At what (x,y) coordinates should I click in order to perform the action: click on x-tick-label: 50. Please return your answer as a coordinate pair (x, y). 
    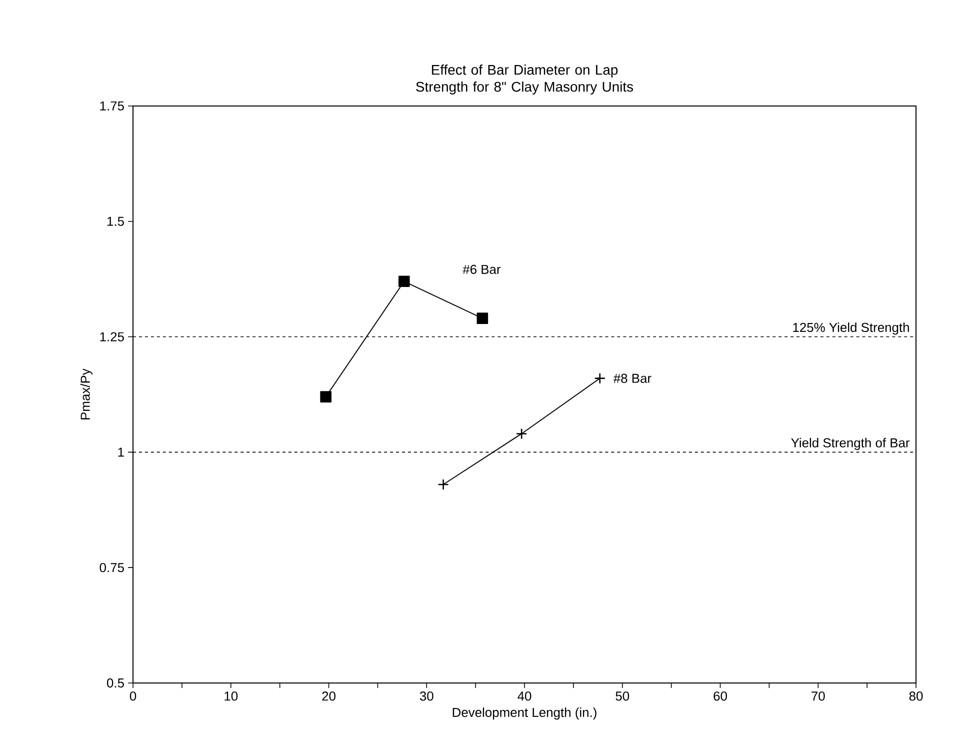
    Looking at the image, I should click on (623, 696).